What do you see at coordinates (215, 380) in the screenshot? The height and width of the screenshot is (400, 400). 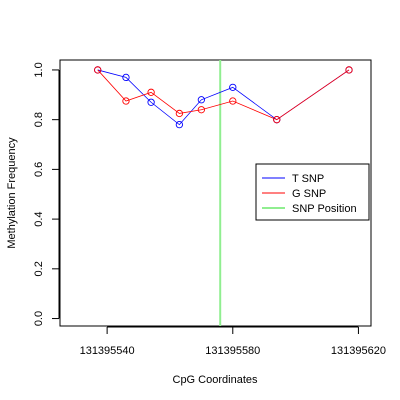 I see `x-axis-title: CpG Coordinates` at bounding box center [215, 380].